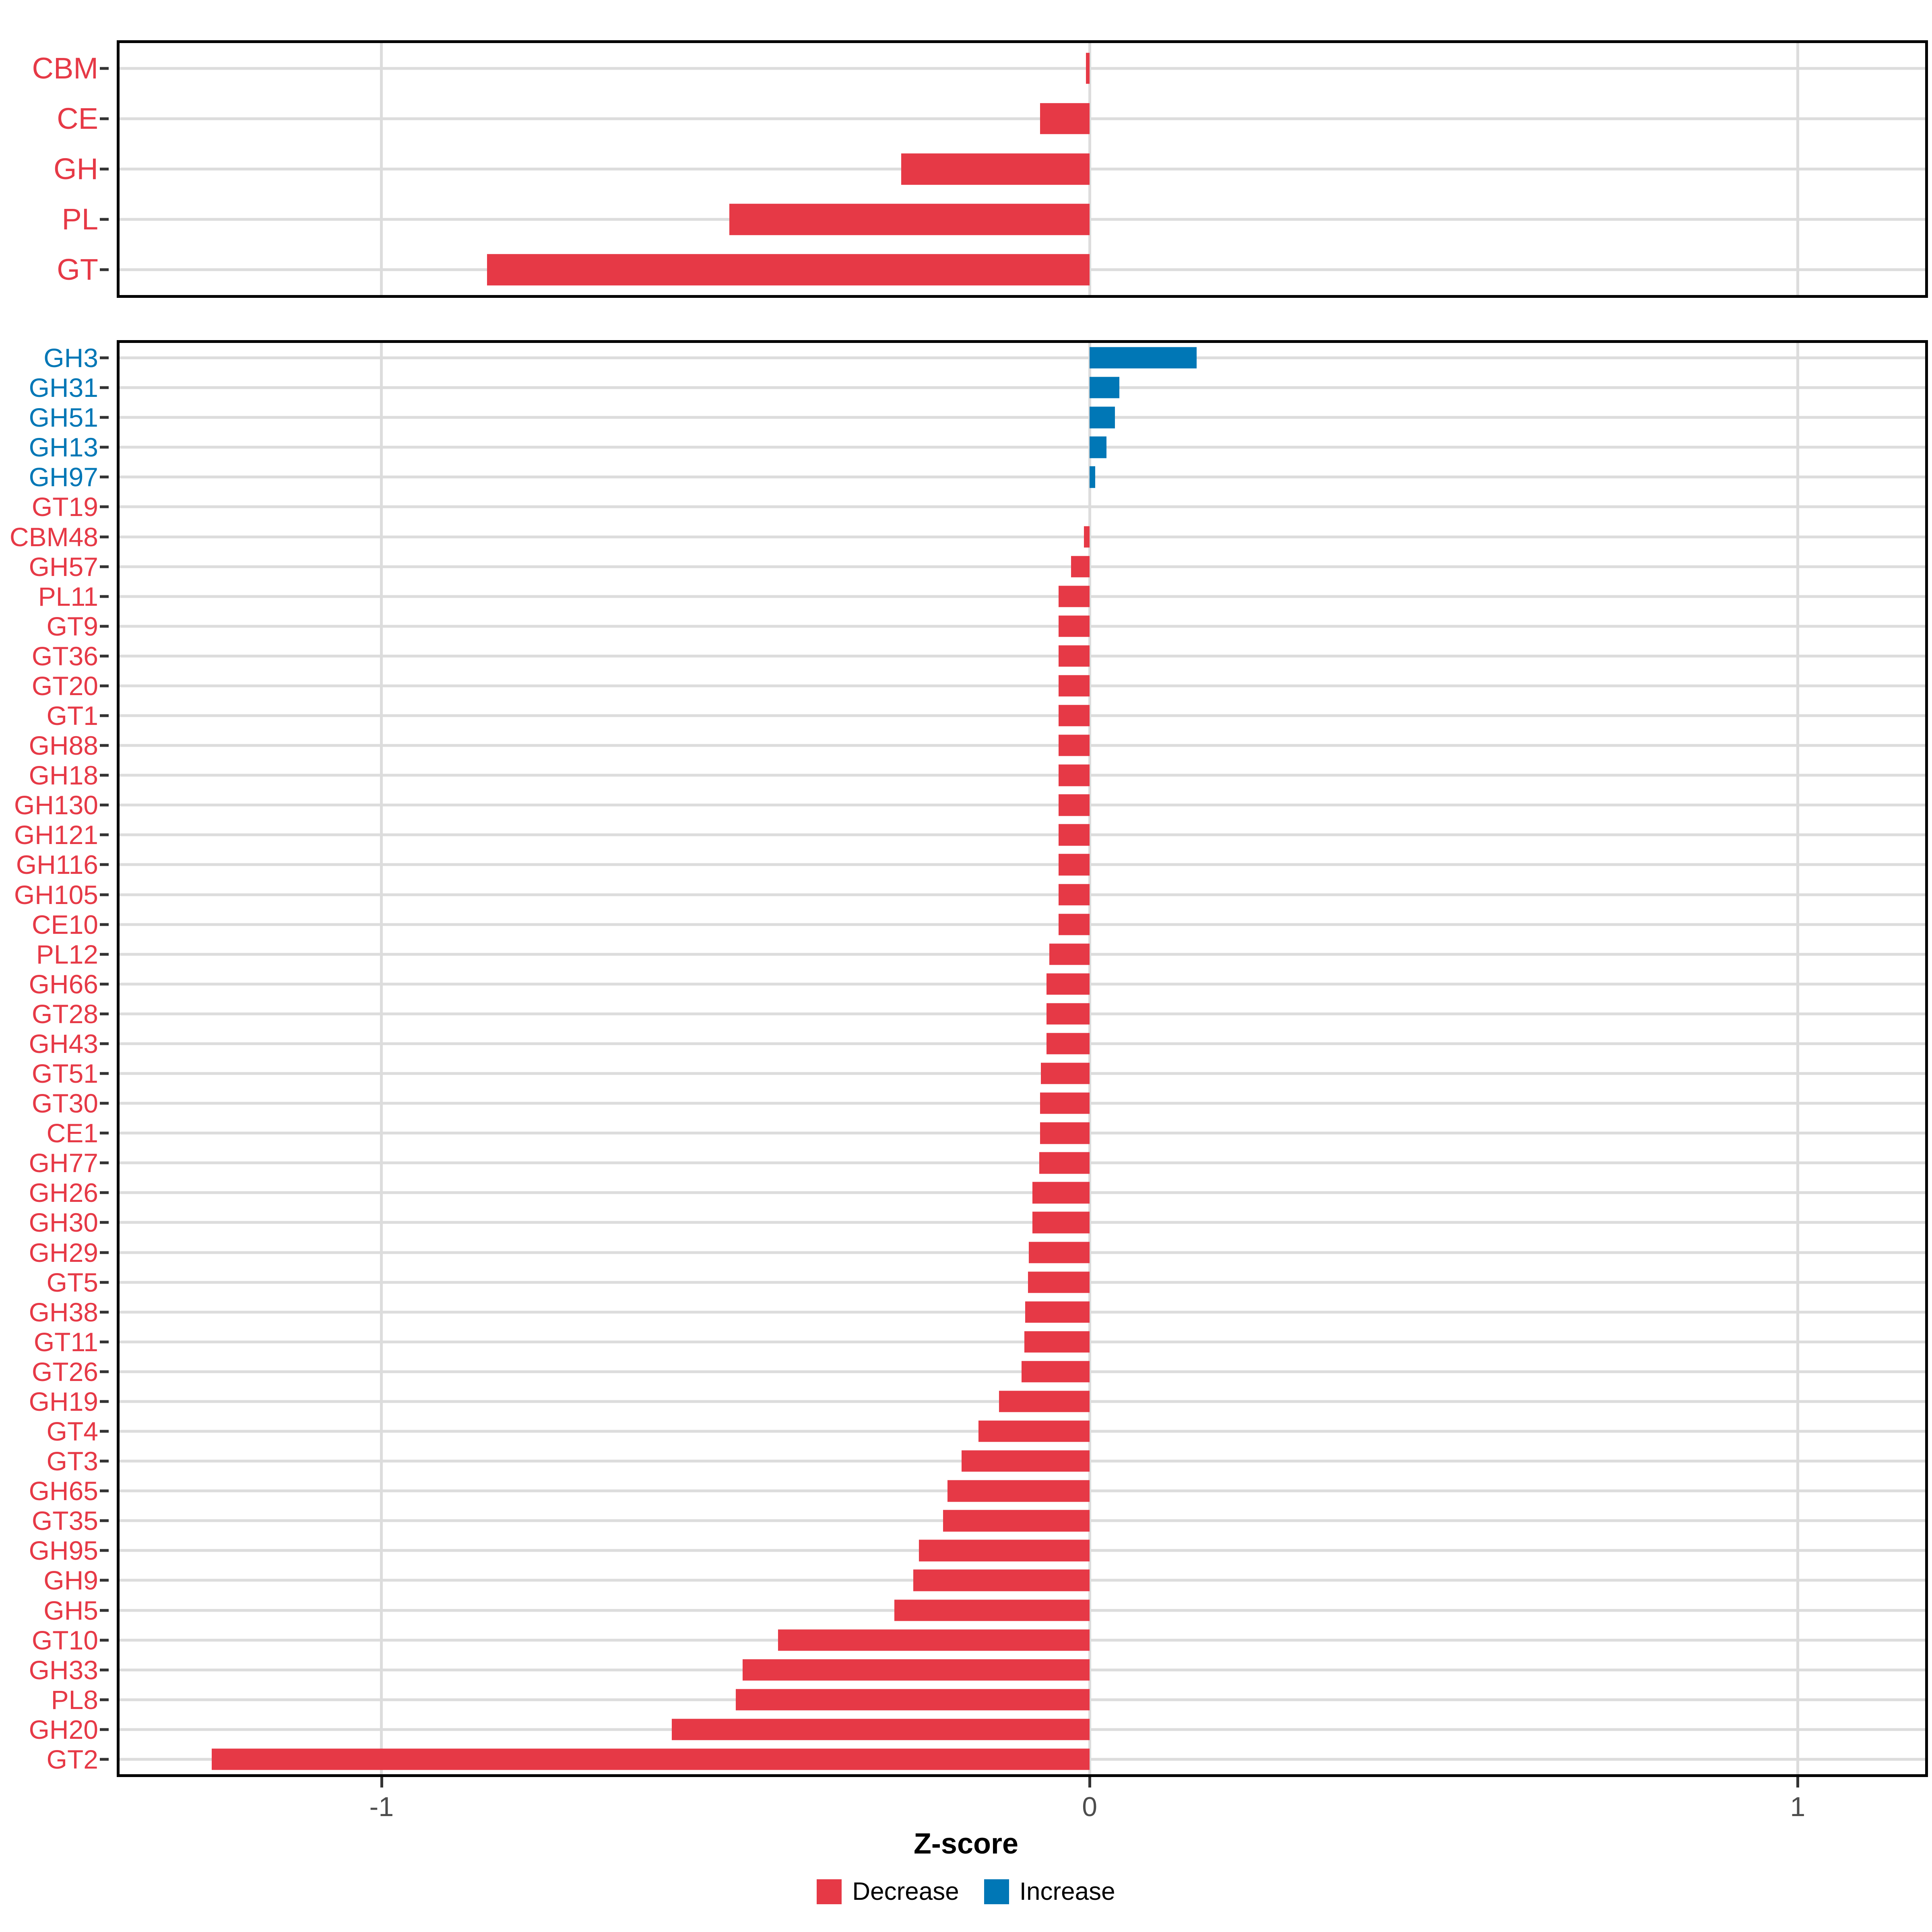 This screenshot has height=1932, width=1932. I want to click on y-axis-label-GH: GH, so click(76, 169).